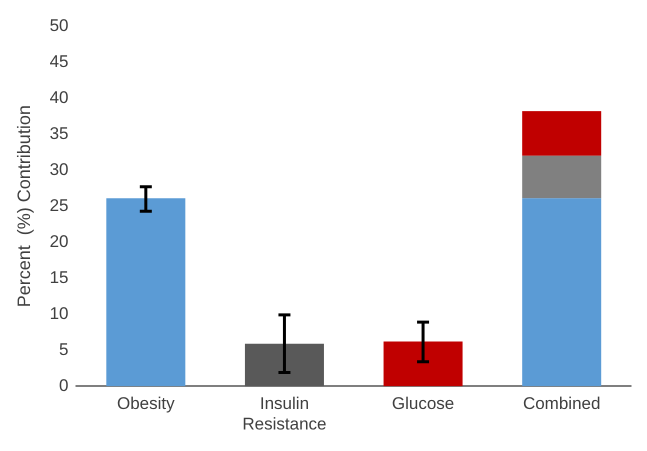 The image size is (647, 451). Describe the element at coordinates (59, 169) in the screenshot. I see `y-tick-label: 30` at that location.